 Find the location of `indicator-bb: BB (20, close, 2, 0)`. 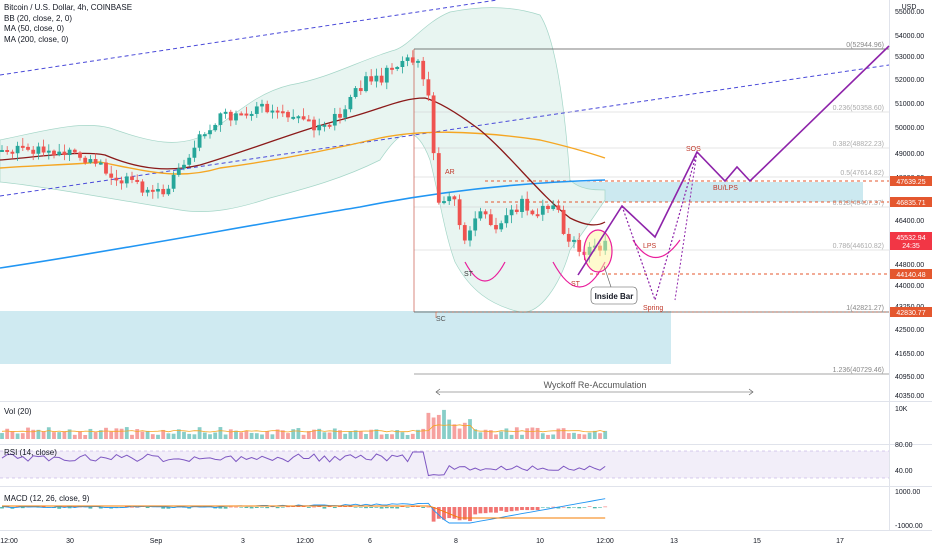

indicator-bb: BB (20, close, 2, 0) is located at coordinates (38, 18).